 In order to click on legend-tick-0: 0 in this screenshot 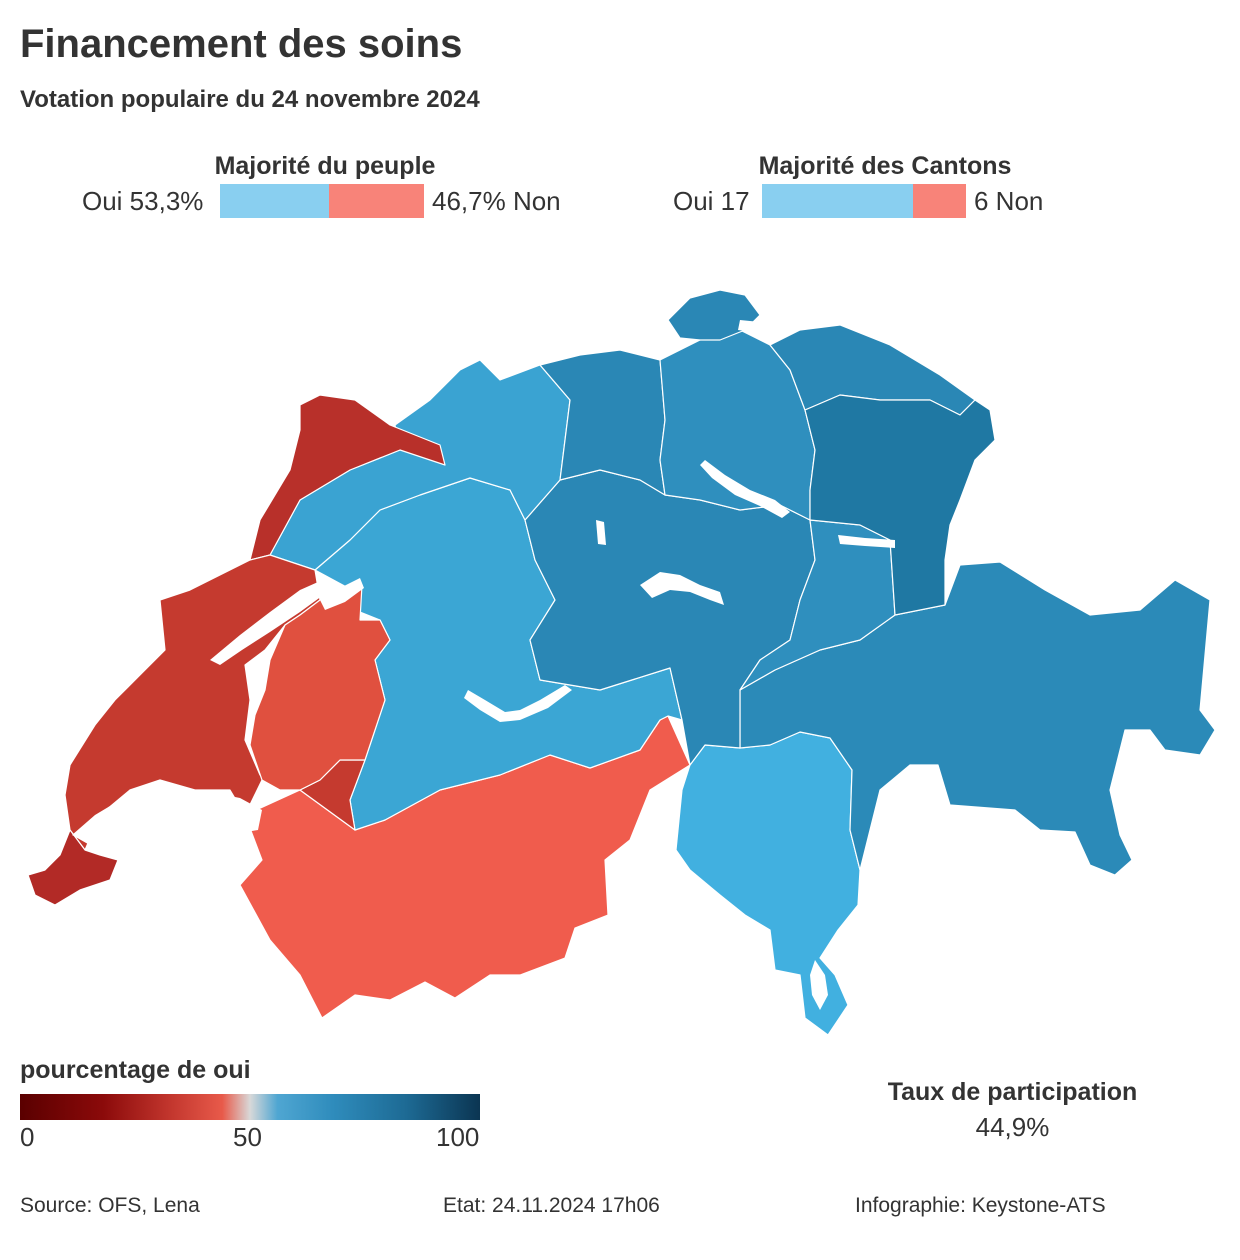, I will do `click(27, 1137)`.